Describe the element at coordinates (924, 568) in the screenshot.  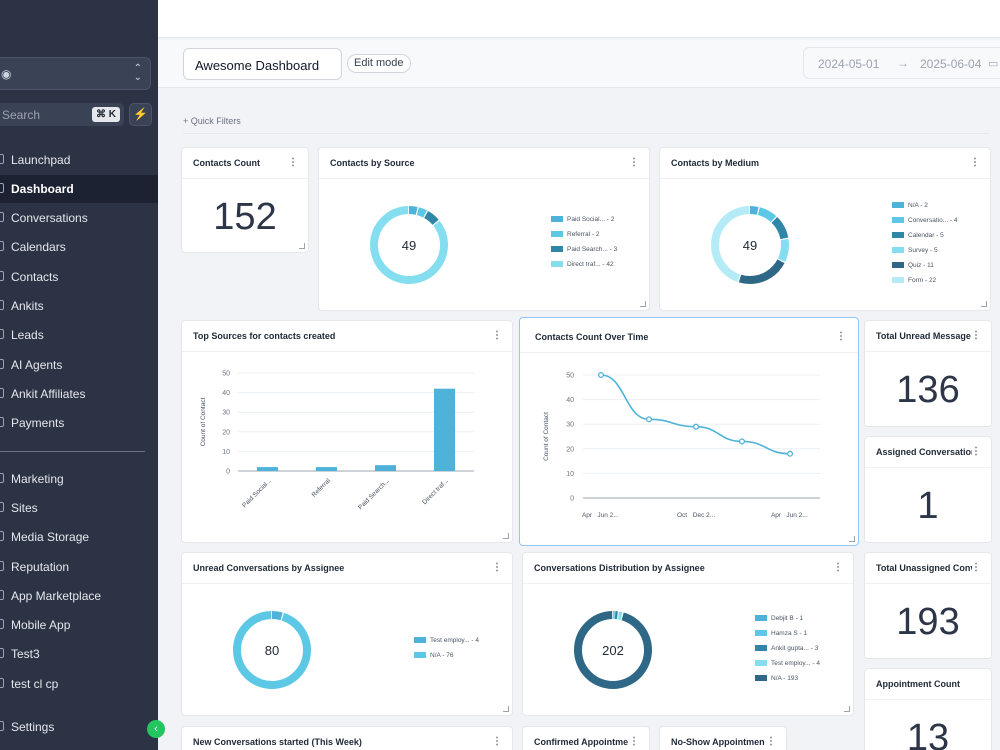
I see `widget-title: Total Unassigned Conv` at that location.